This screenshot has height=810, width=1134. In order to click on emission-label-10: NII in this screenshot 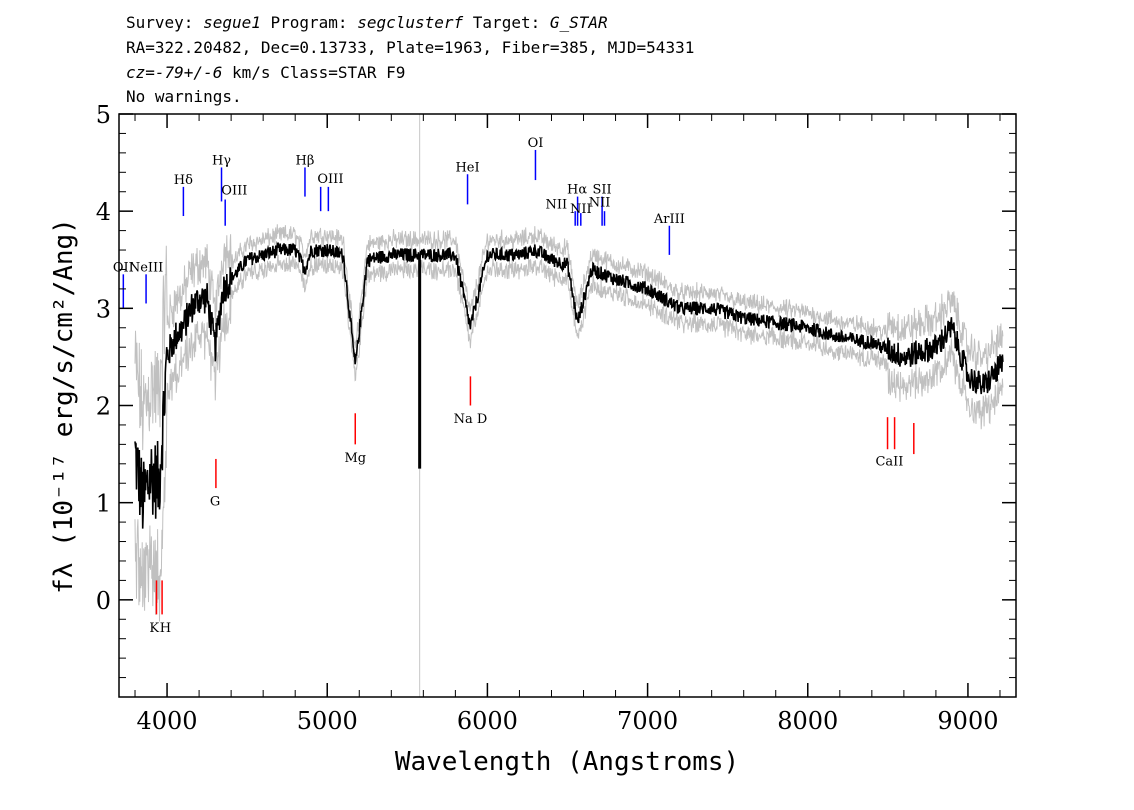, I will do `click(556, 204)`.